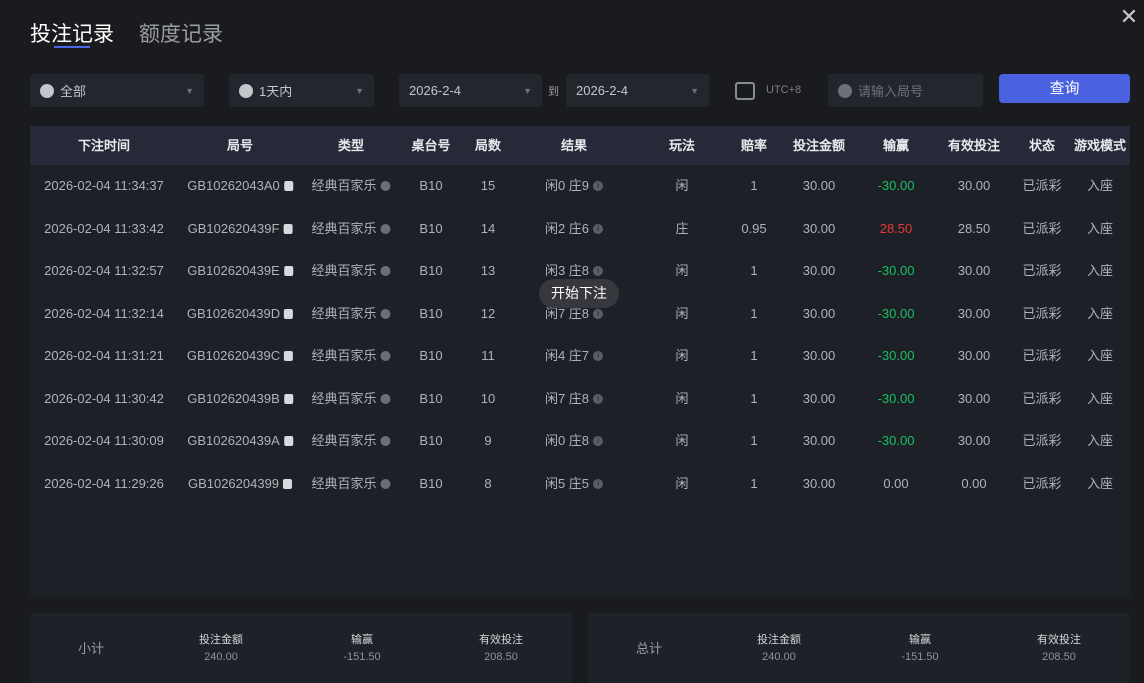 The width and height of the screenshot is (1144, 683). I want to click on tab-bet-records: 投注记录, so click(72, 34).